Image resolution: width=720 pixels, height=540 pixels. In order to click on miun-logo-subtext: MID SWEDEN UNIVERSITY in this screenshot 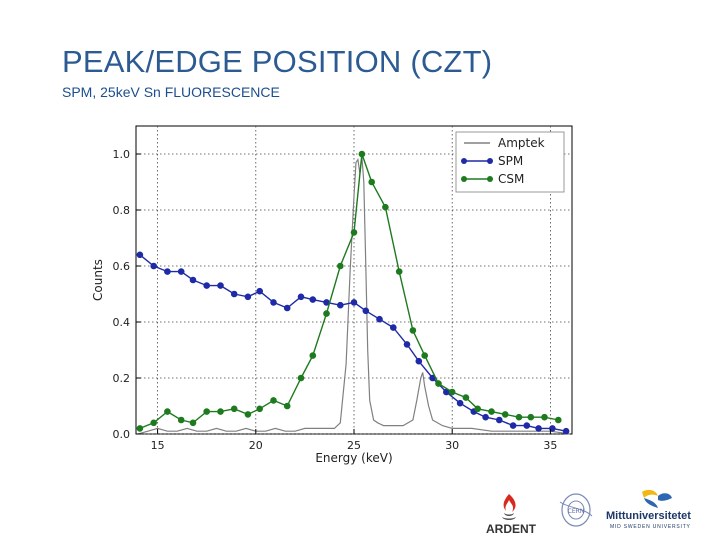, I will do `click(650, 527)`.